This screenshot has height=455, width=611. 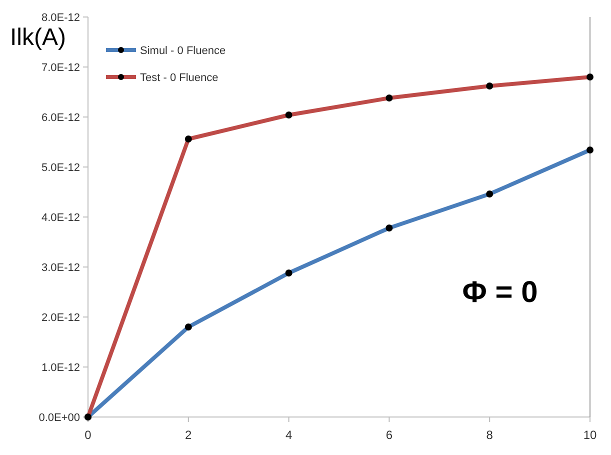 What do you see at coordinates (88, 435) in the screenshot?
I see `x-tick-label: 0` at bounding box center [88, 435].